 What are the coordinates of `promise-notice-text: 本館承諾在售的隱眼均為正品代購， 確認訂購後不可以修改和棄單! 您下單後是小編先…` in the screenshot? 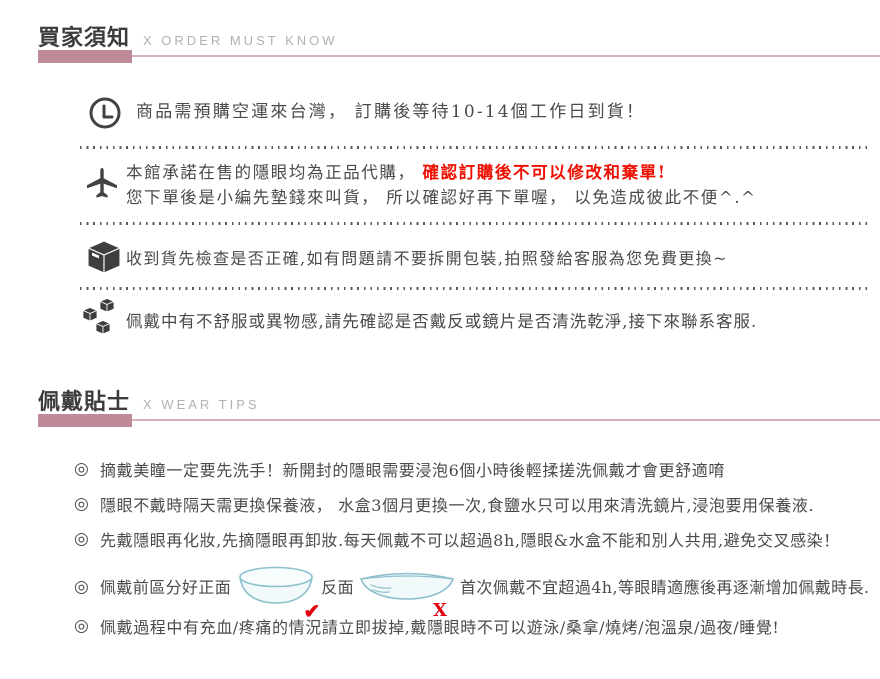 It's located at (441, 185).